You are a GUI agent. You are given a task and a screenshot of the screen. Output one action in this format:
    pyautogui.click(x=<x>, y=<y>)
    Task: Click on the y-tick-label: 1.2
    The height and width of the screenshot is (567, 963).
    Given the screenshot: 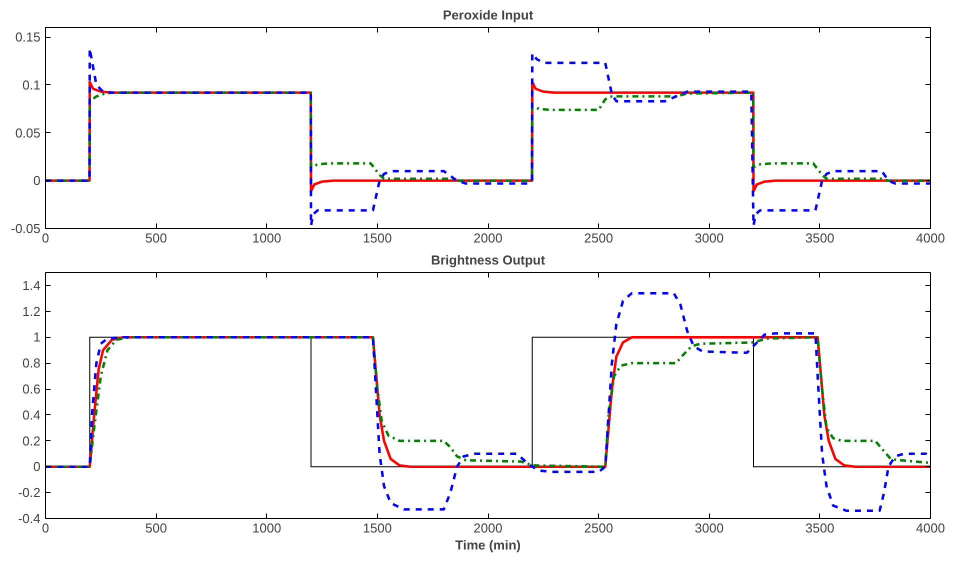 What is the action you would take?
    pyautogui.click(x=31, y=311)
    